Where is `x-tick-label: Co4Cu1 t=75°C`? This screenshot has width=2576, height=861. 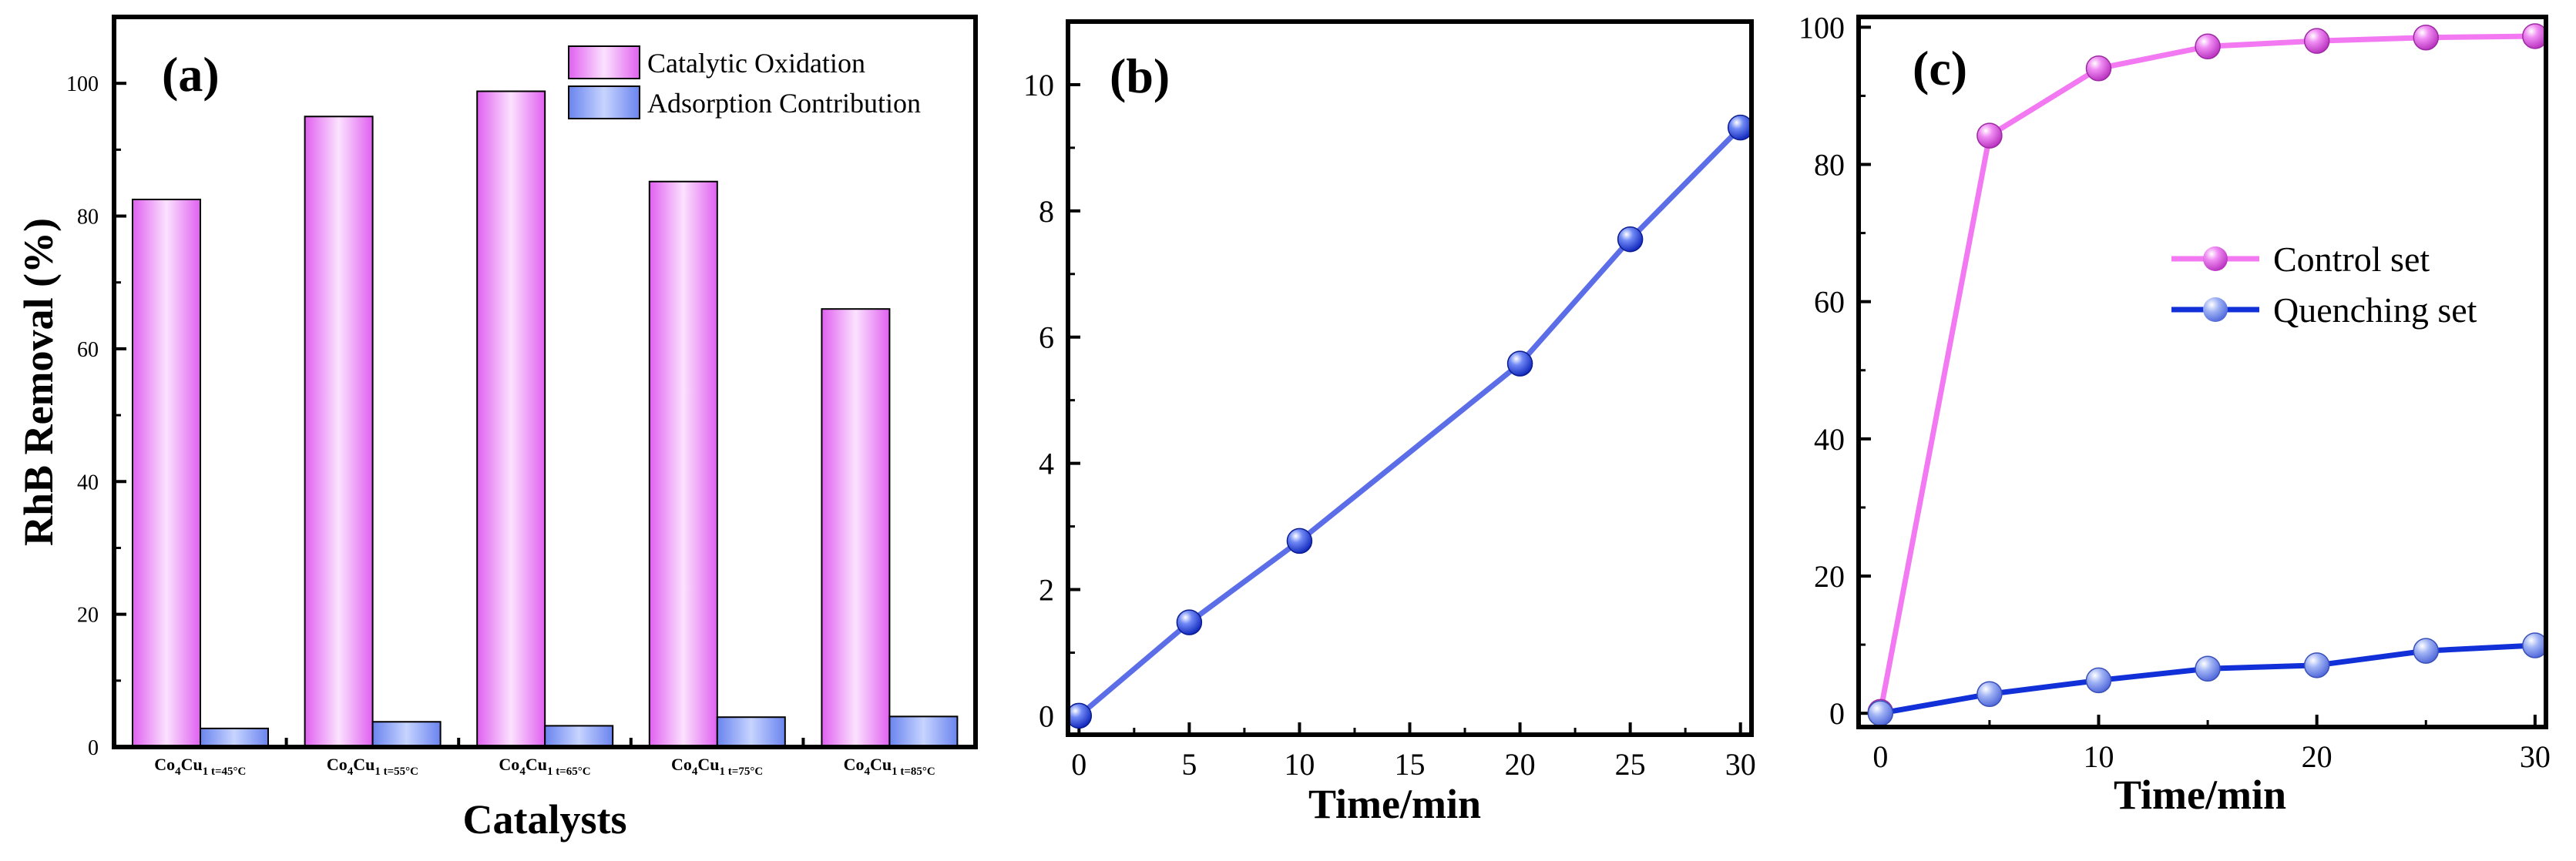
x-tick-label: Co4Cu1 t=75°C is located at coordinates (717, 766).